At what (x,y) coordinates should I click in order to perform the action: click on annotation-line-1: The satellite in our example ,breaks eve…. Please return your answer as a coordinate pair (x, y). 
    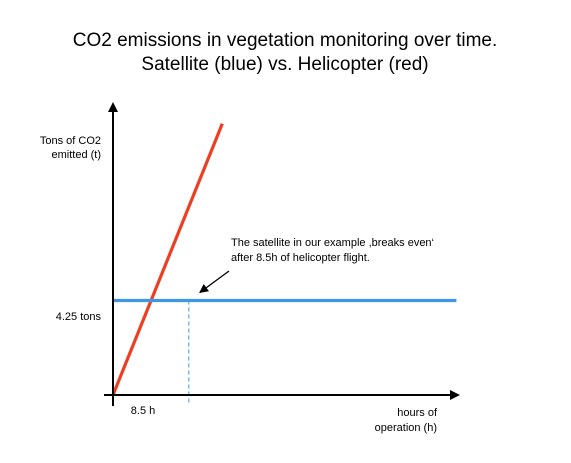
    Looking at the image, I should click on (332, 243).